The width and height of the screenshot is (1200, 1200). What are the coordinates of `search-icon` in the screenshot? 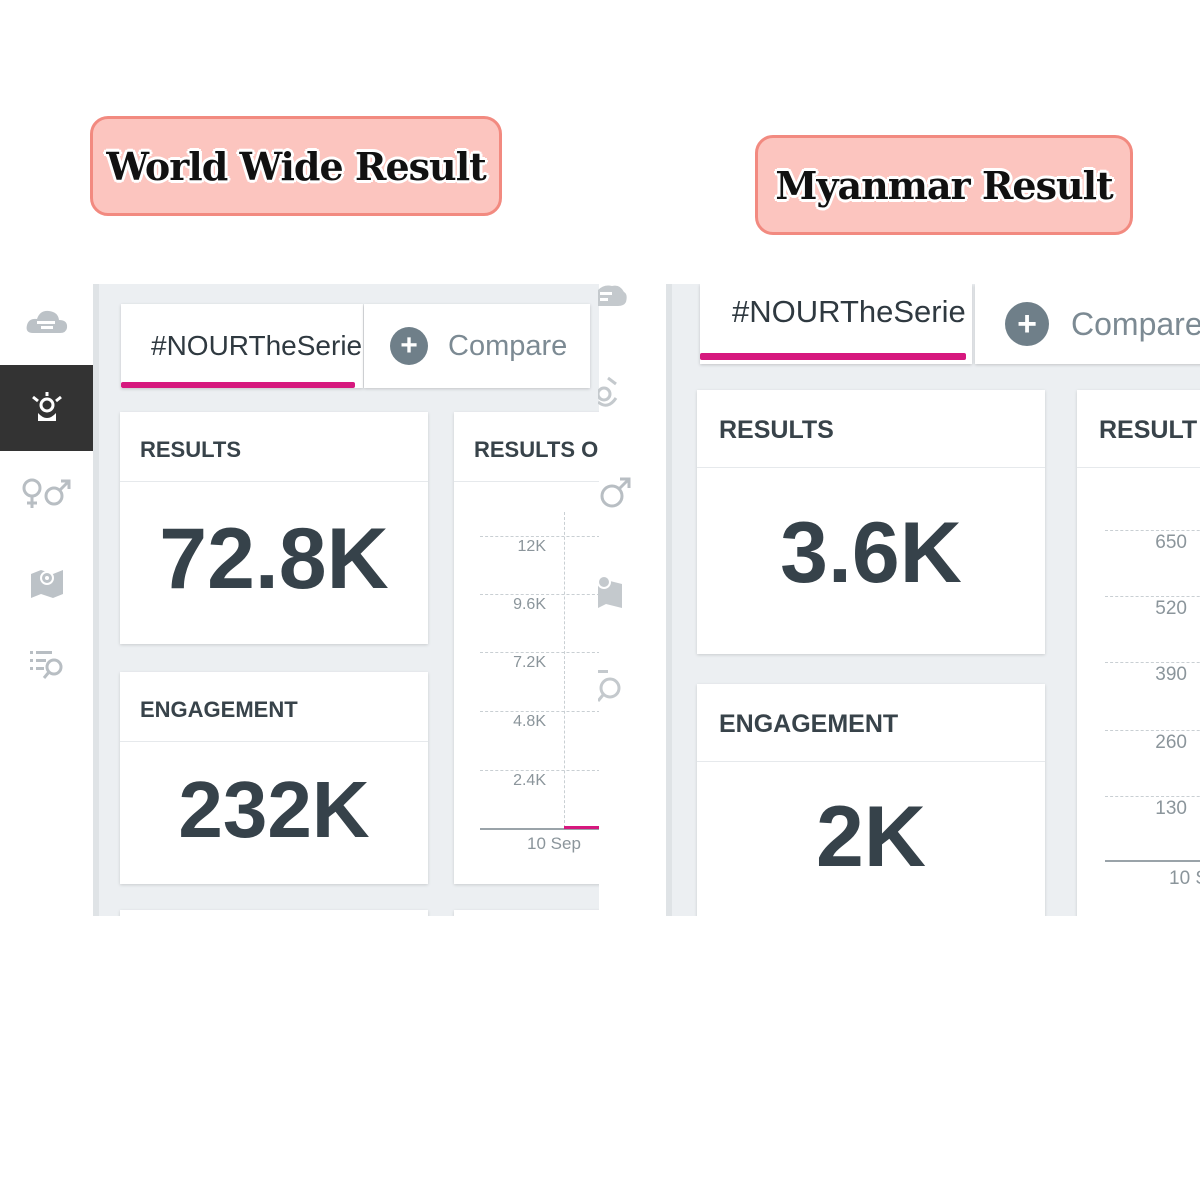 It's located at (610, 688).